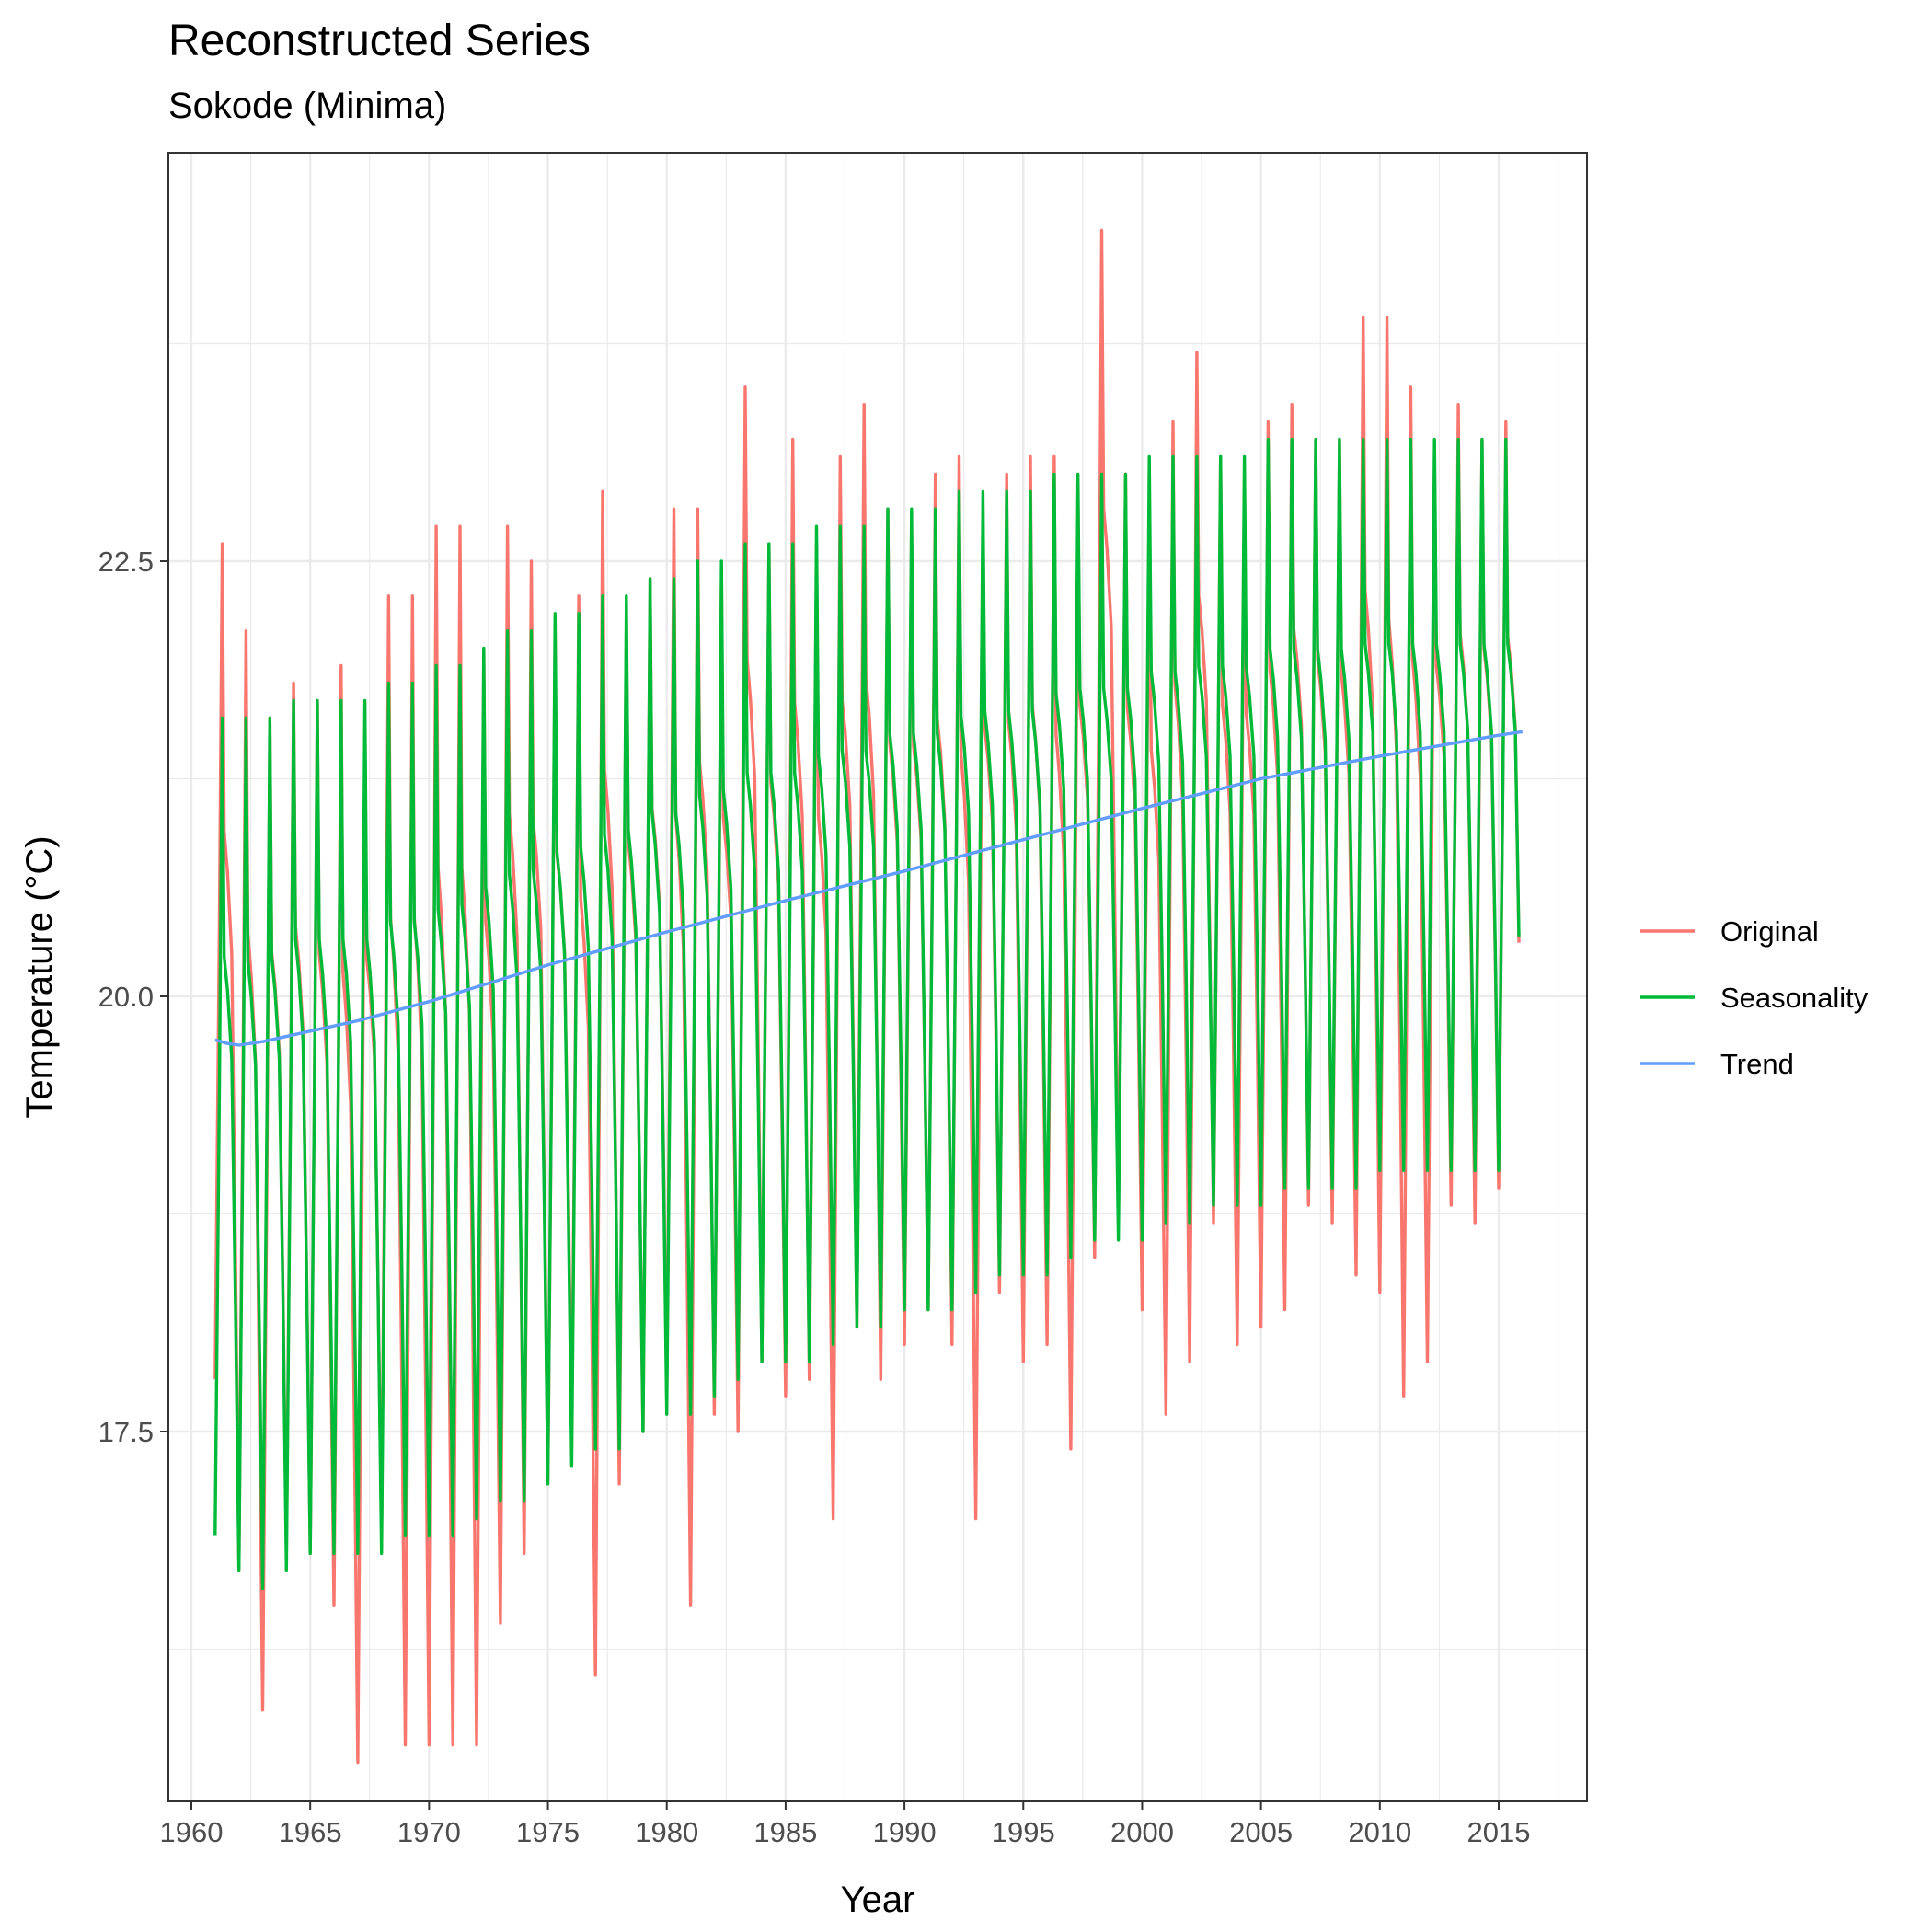 This screenshot has width=1932, height=1932. What do you see at coordinates (1757, 1064) in the screenshot?
I see `legend-label-trend: Trend` at bounding box center [1757, 1064].